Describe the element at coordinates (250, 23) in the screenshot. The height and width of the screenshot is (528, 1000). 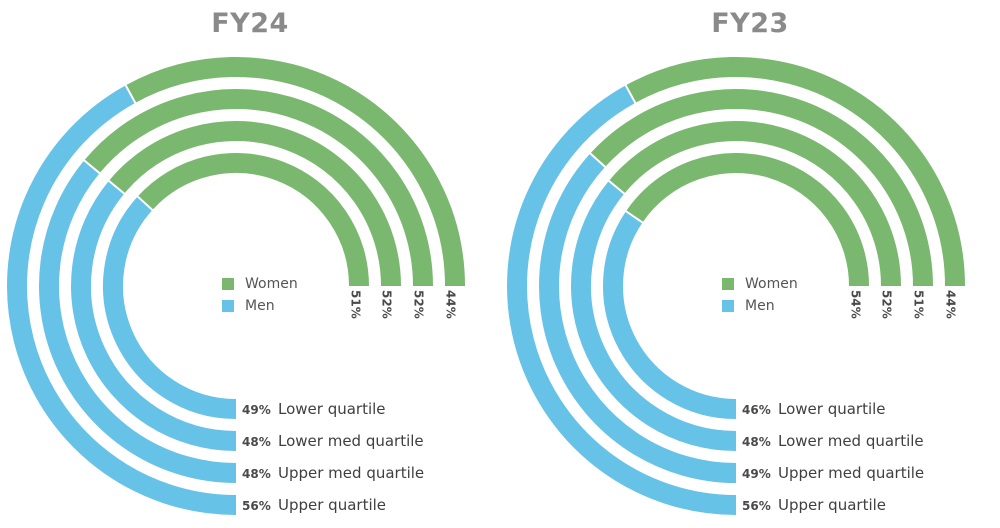
I see `chart-title: FY24` at that location.